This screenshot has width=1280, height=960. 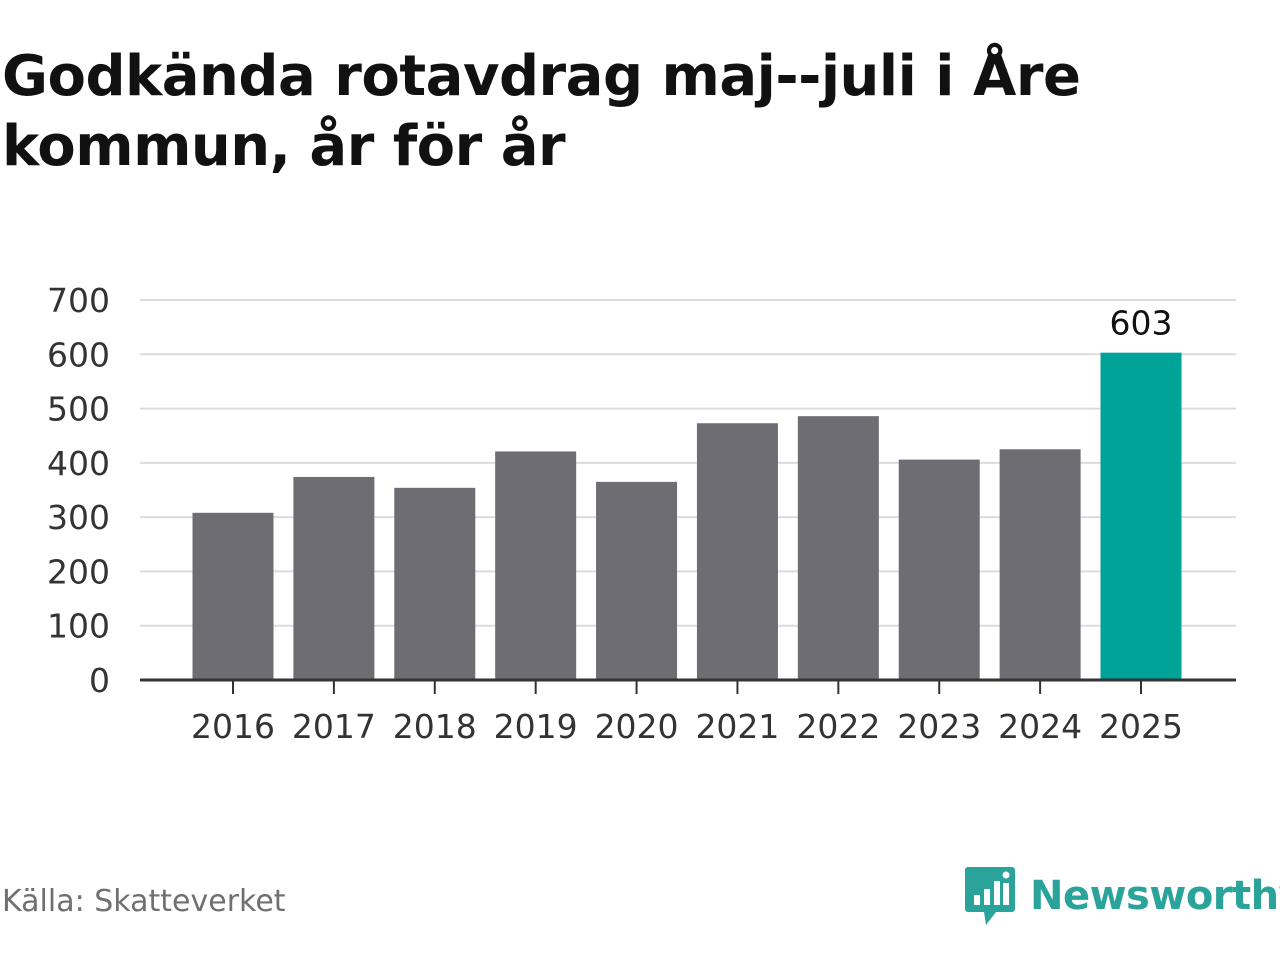 What do you see at coordinates (233, 726) in the screenshot?
I see `x-tick-label: 2016` at bounding box center [233, 726].